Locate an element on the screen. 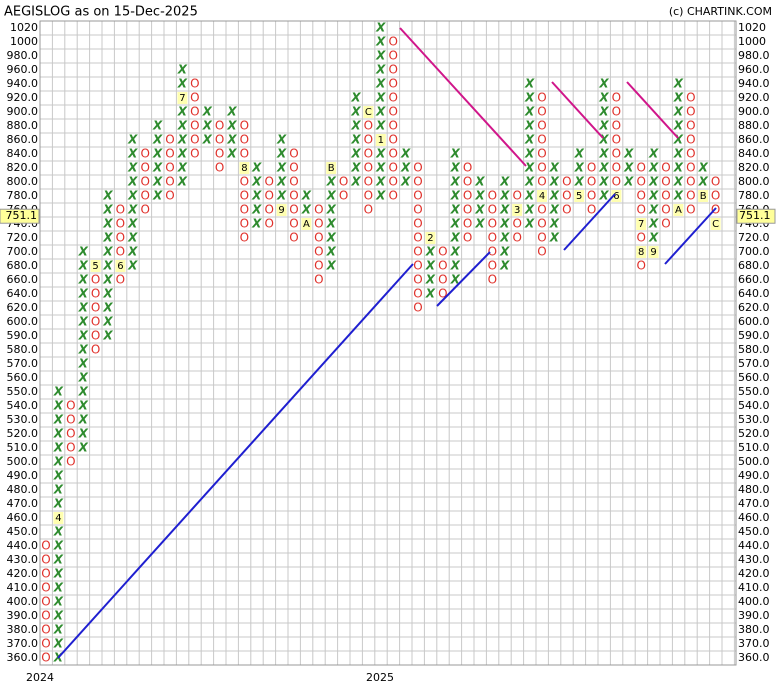 The image size is (778, 694). resistance-line is located at coordinates (463, 97).